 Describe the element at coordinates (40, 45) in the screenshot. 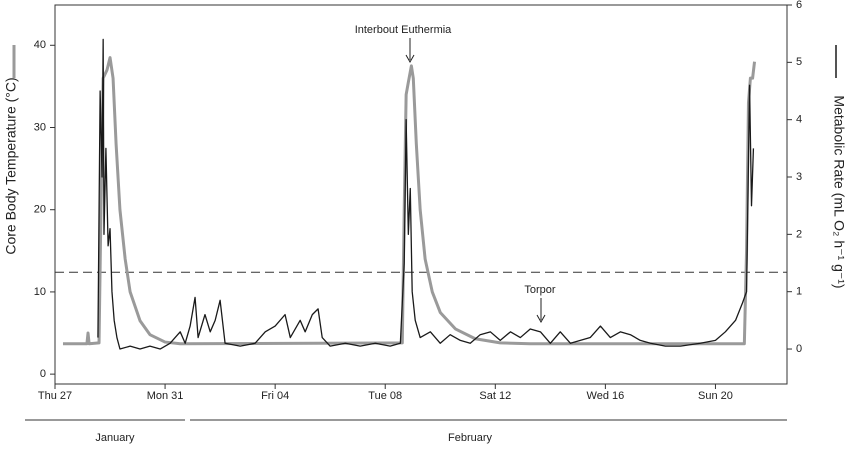

I see `y-tick-label: 40` at that location.